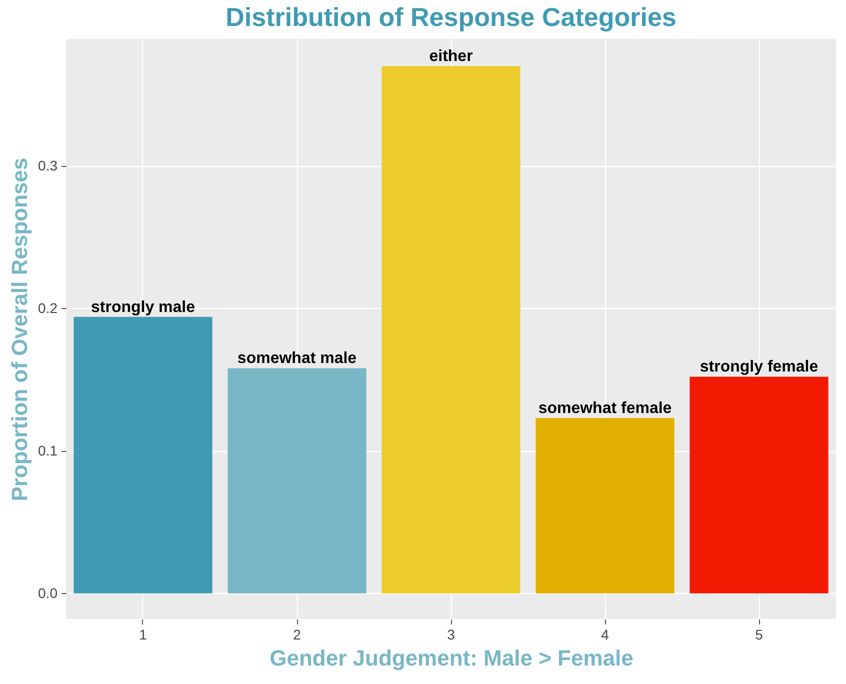 The image size is (846, 684). I want to click on chart-title: Distribution of Response Categories, so click(451, 17).